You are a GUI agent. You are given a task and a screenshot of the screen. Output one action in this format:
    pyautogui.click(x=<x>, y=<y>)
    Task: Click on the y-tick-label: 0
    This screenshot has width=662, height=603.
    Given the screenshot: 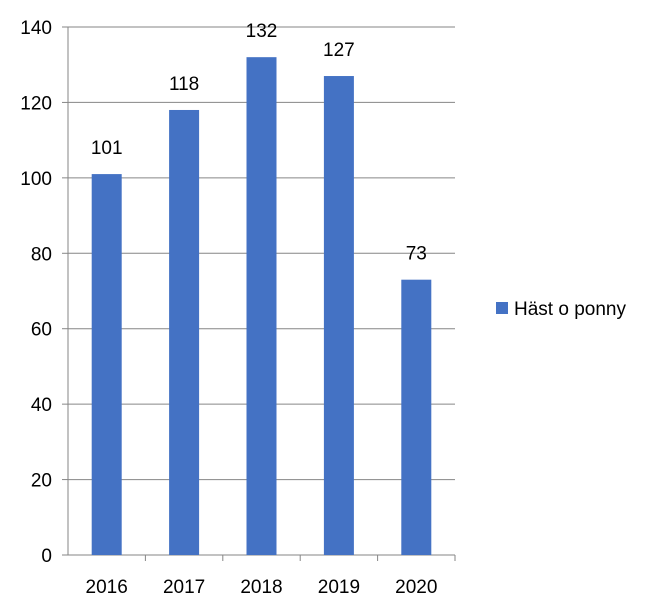 What is the action you would take?
    pyautogui.click(x=46, y=556)
    